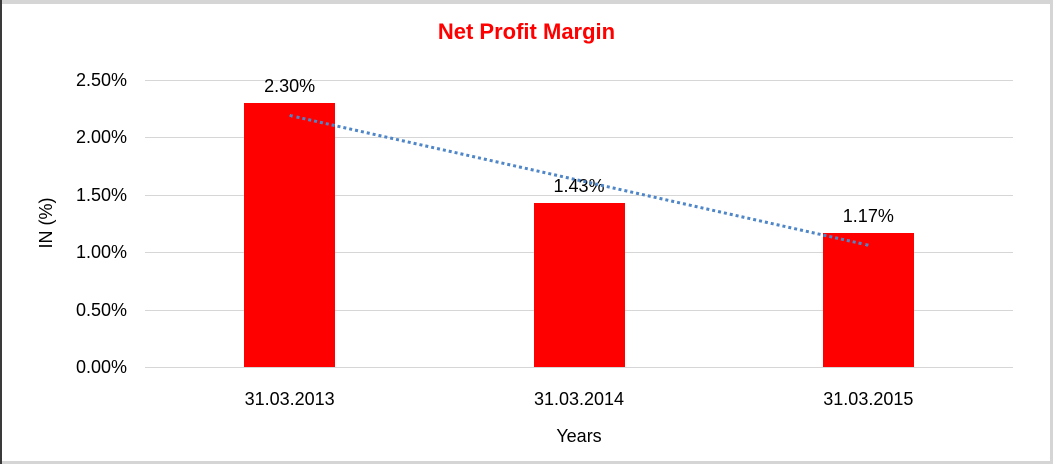 This screenshot has height=464, width=1053. Describe the element at coordinates (290, 234) in the screenshot. I see `bar-31.03.2013` at that location.